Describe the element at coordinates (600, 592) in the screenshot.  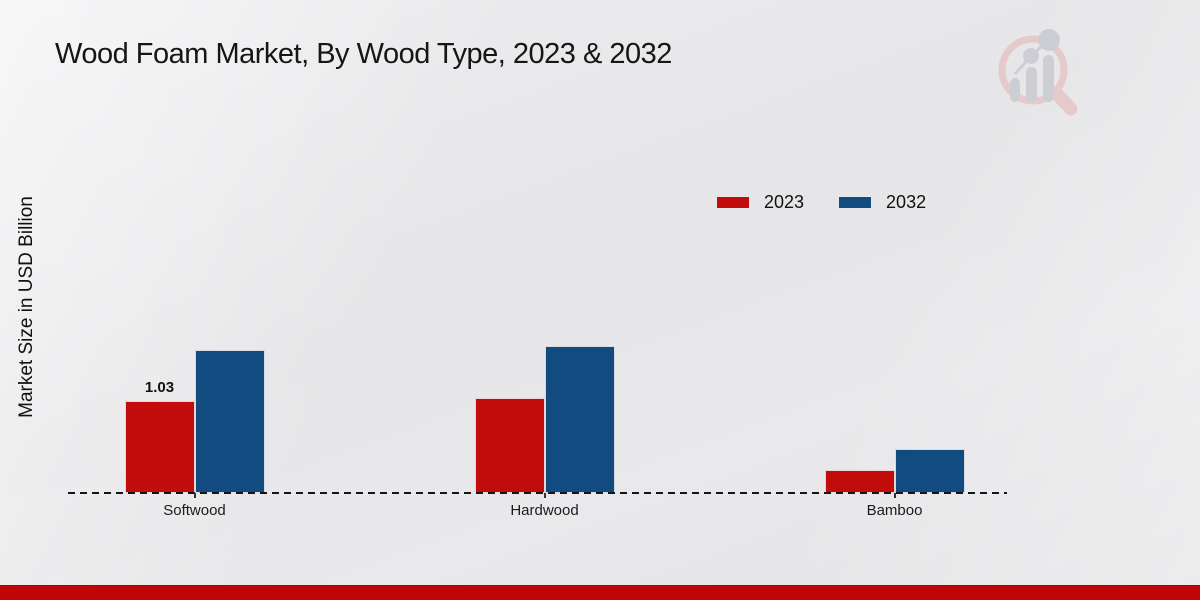
I see `footer-accent-bar` at that location.